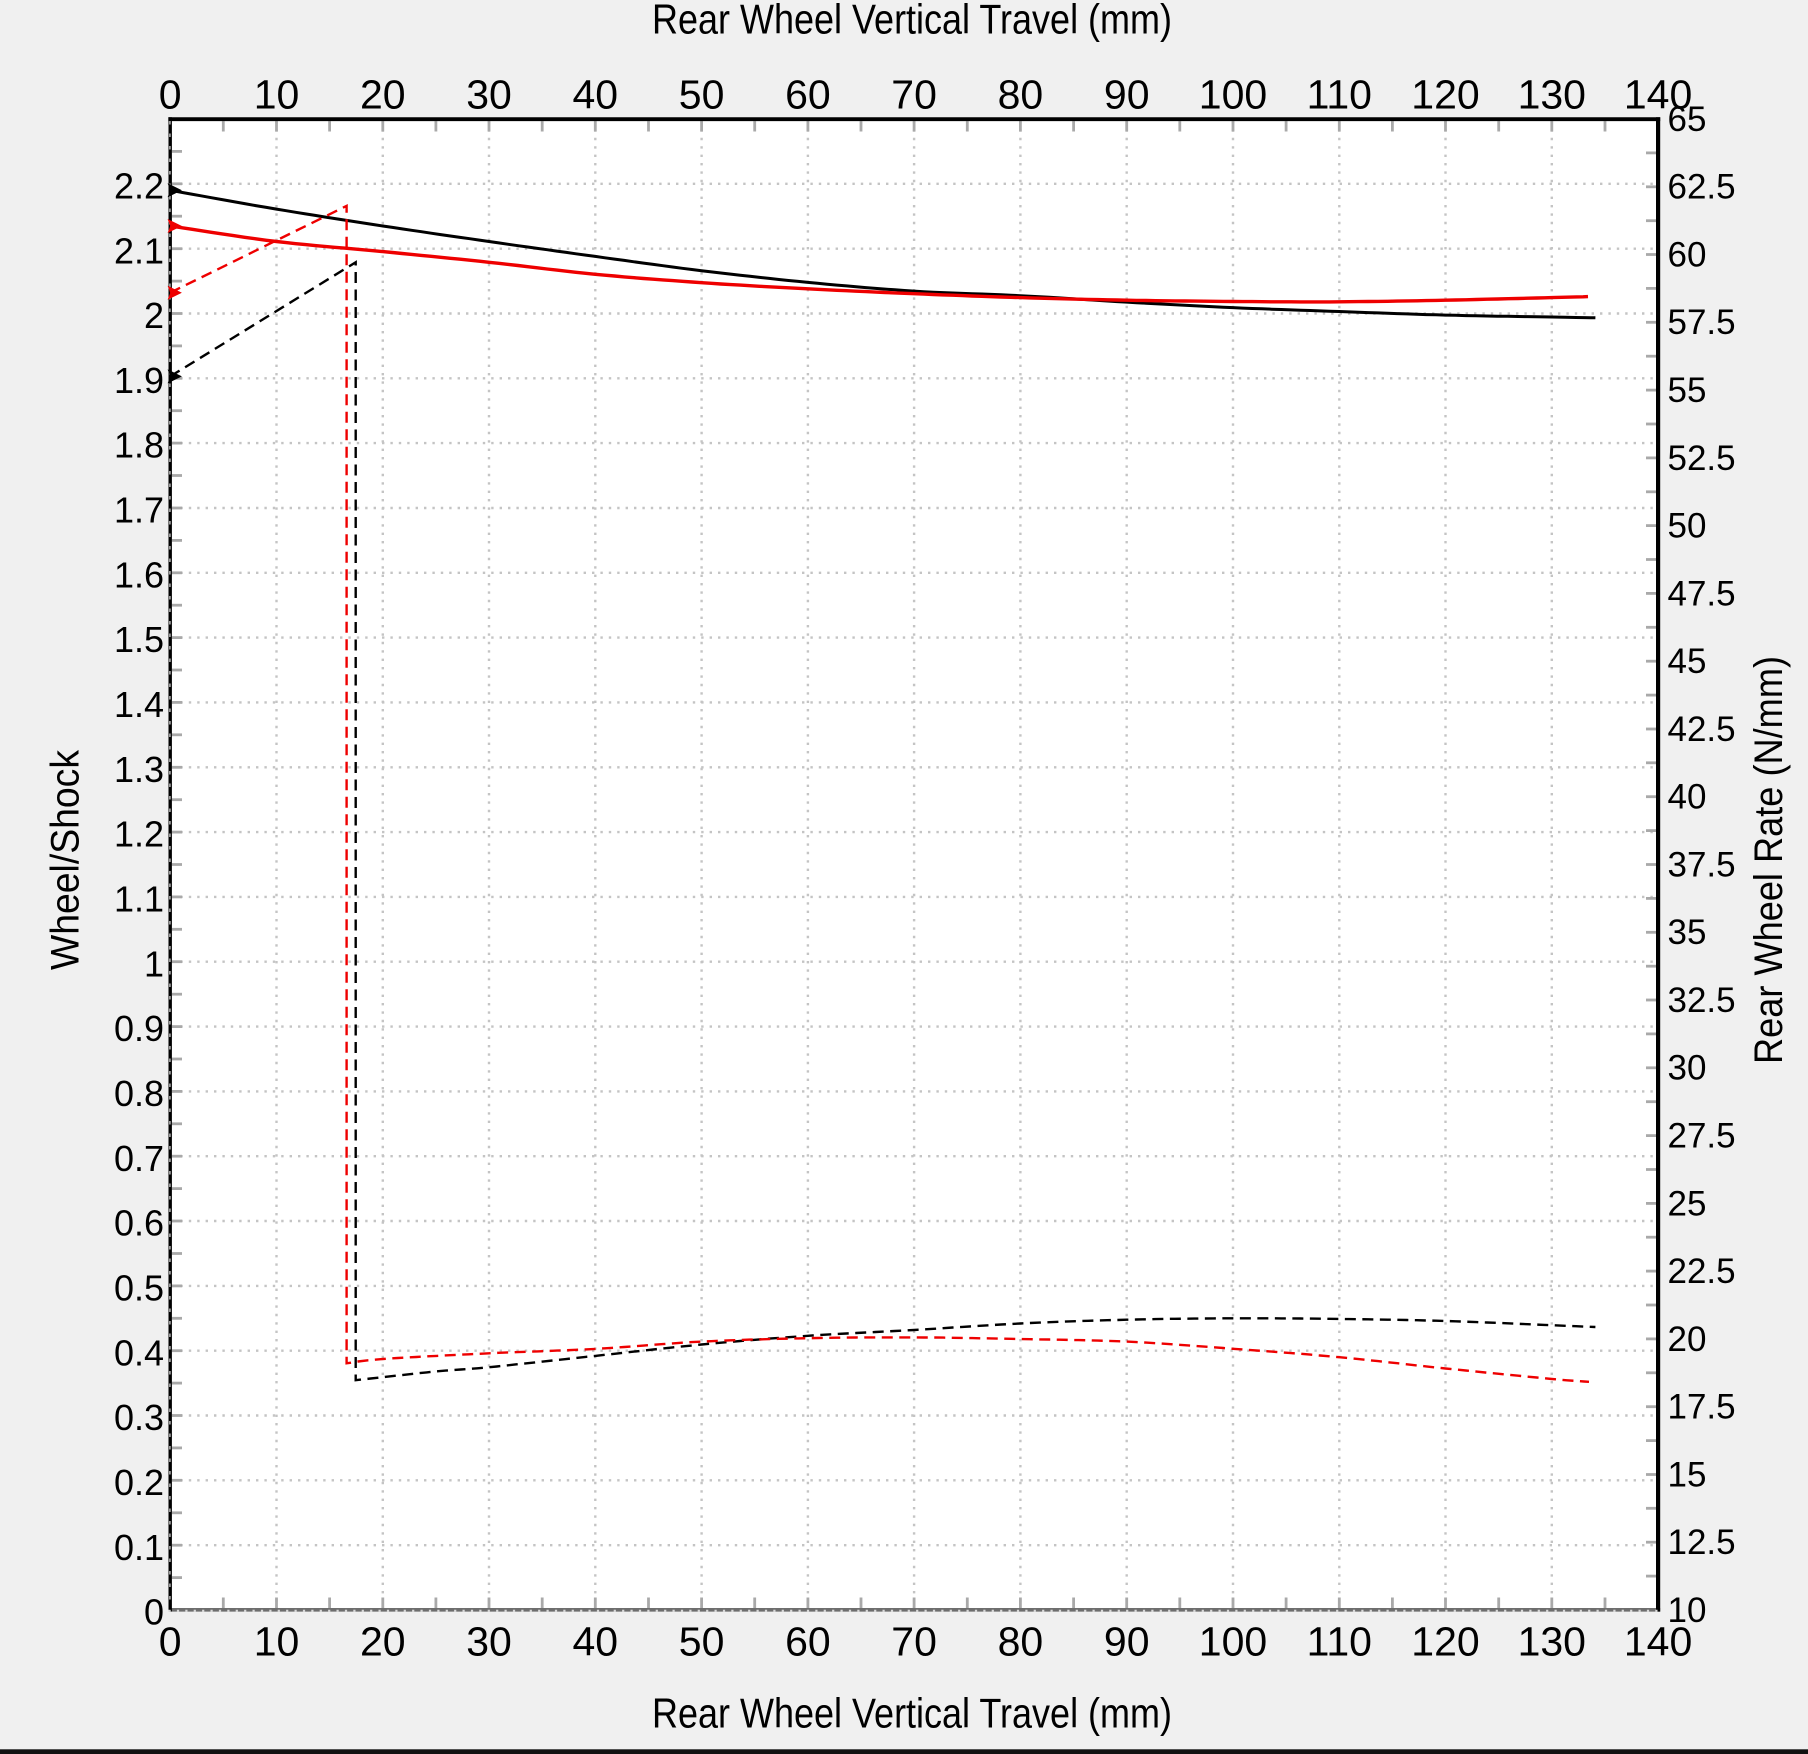  What do you see at coordinates (1702, 1407) in the screenshot?
I see `svg-text: 17.5` at bounding box center [1702, 1407].